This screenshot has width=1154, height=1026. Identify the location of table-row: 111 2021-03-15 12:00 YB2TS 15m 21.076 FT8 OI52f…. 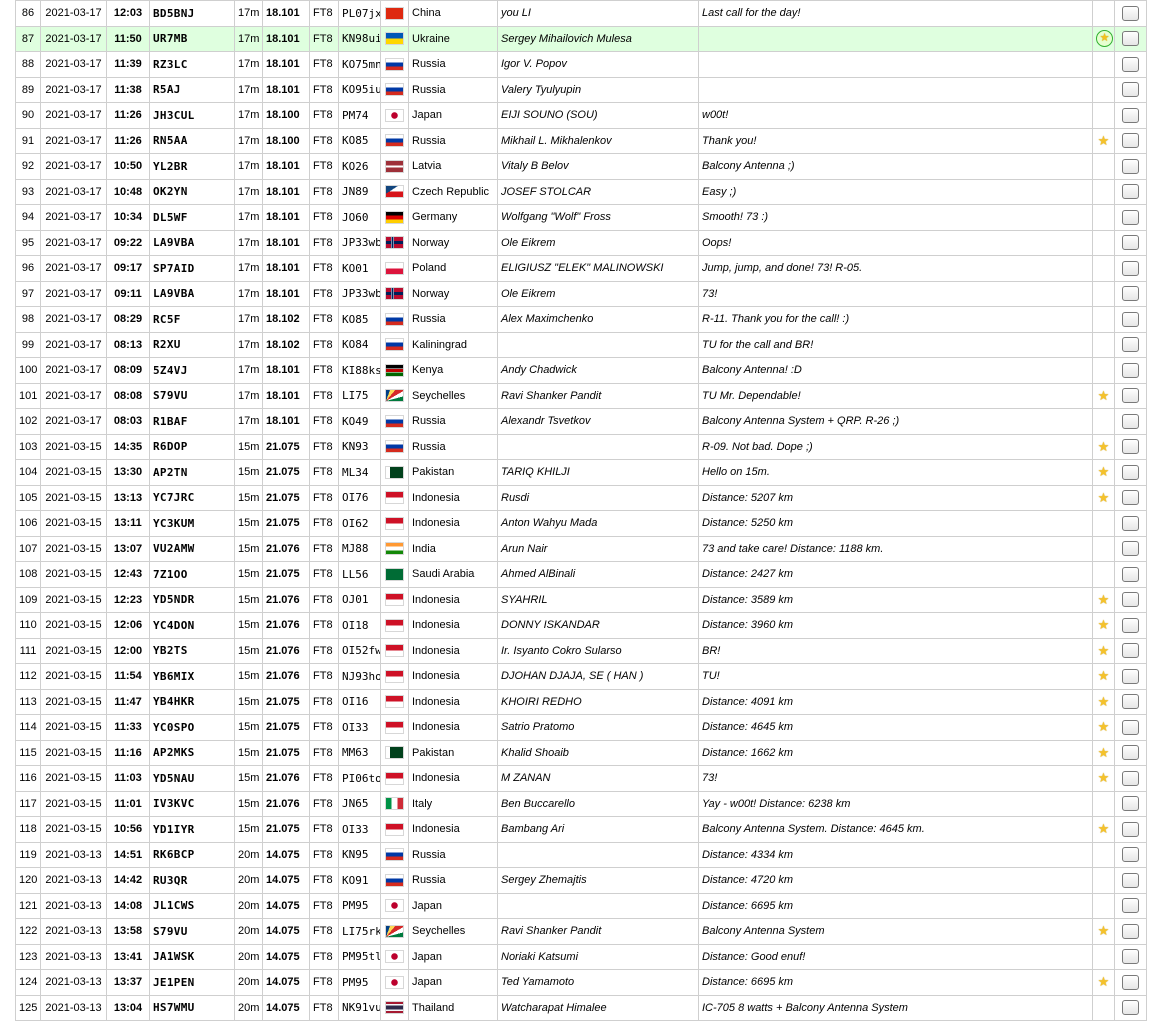
(581, 650).